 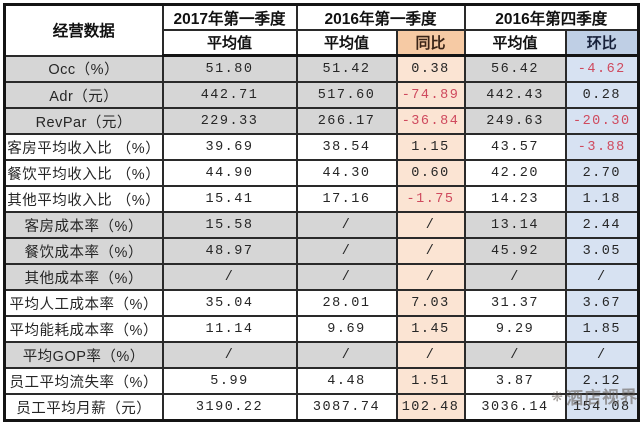 What do you see at coordinates (83, 303) in the screenshot?
I see `row-label: 平均人工成本率（%）` at bounding box center [83, 303].